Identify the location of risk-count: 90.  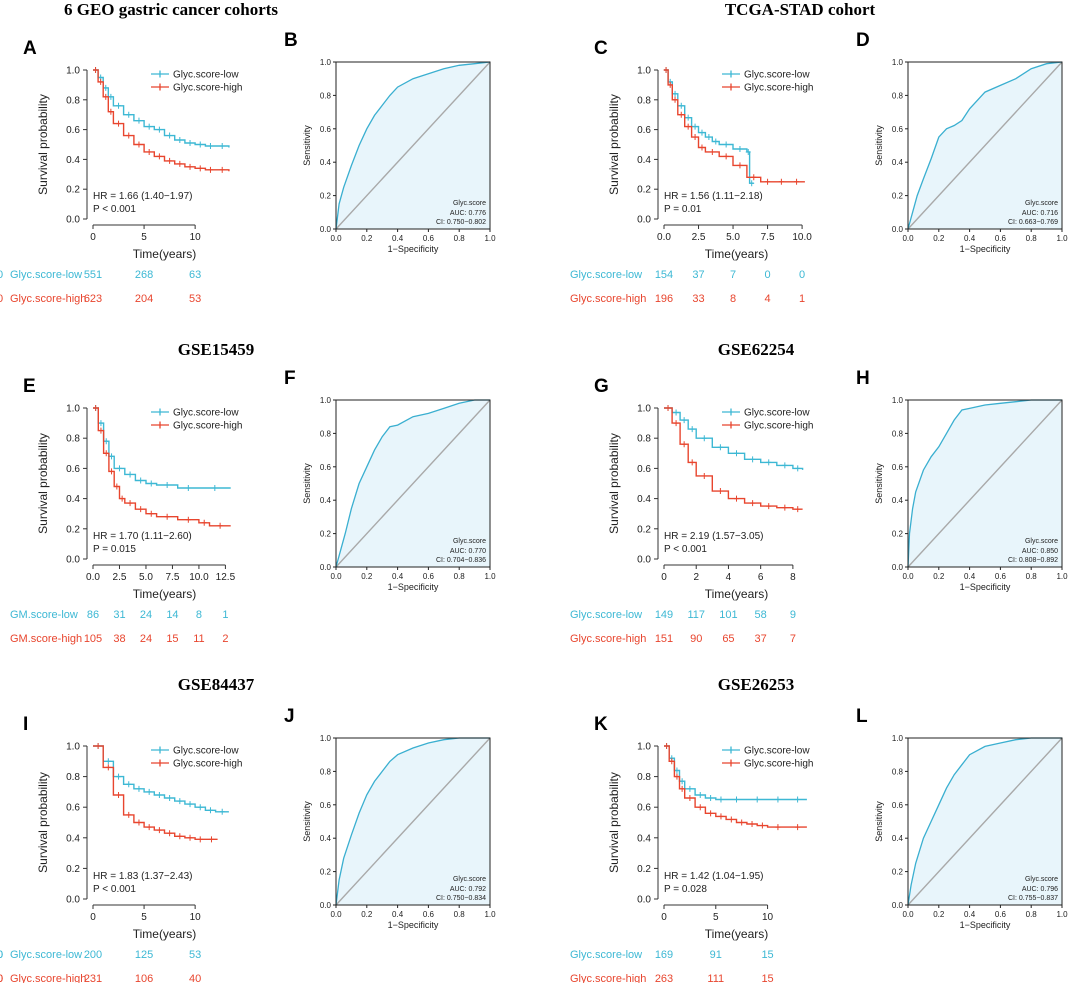
(696, 639).